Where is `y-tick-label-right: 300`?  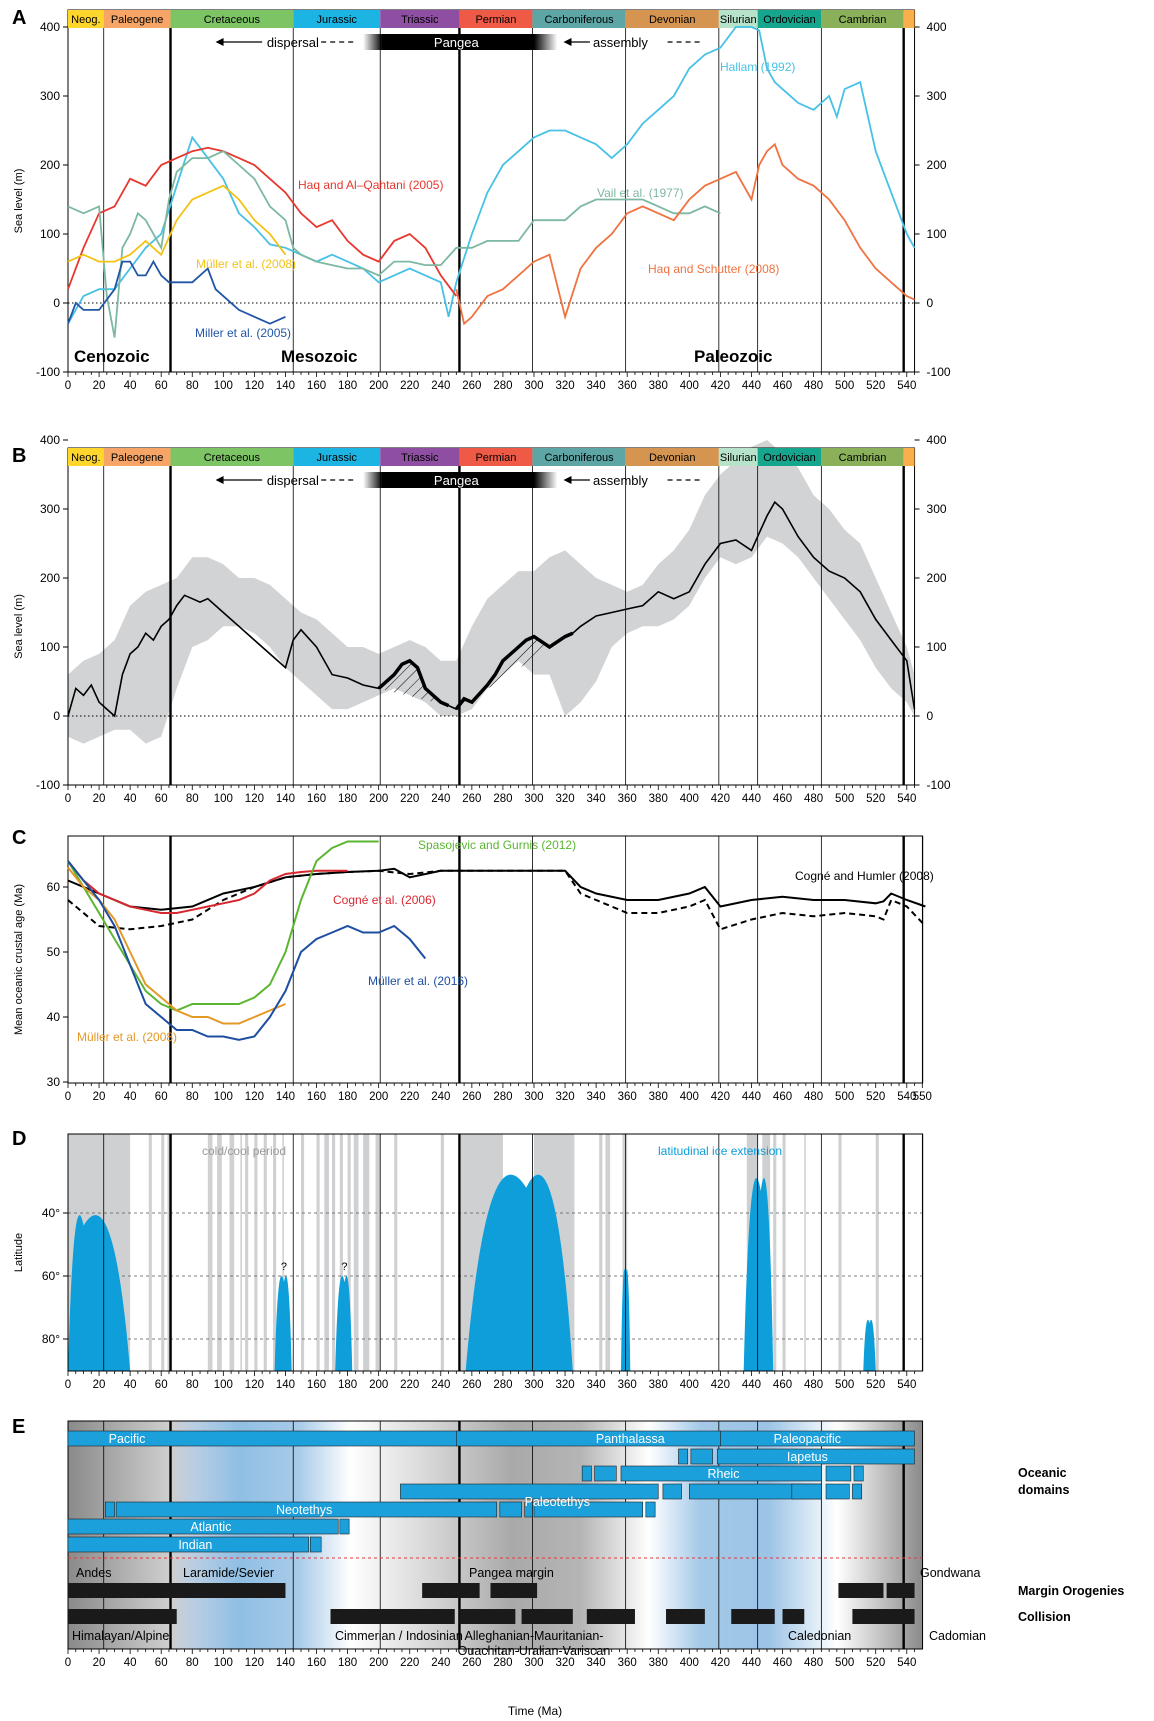
y-tick-label-right: 300 is located at coordinates (937, 96).